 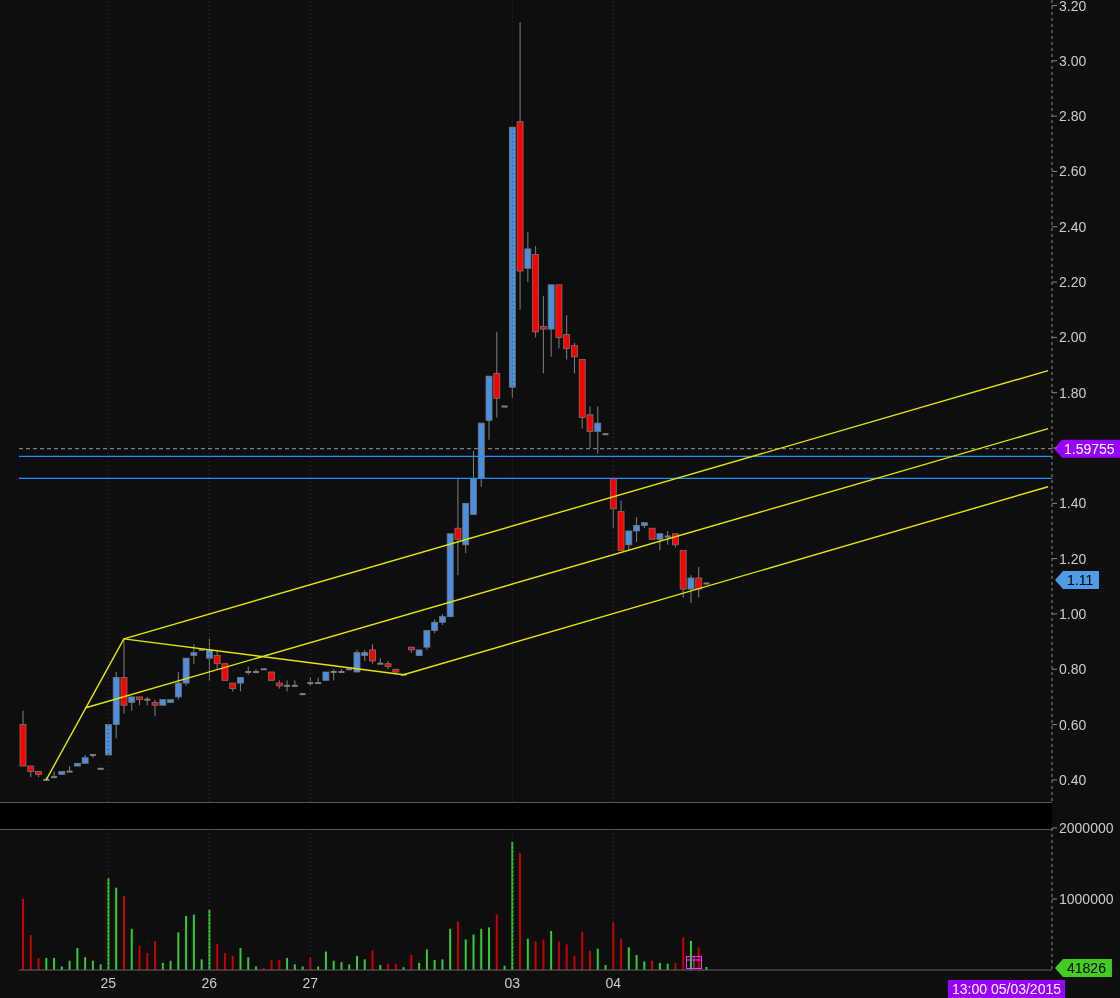 I want to click on text: 13:00 05/03/2015, so click(x=1006, y=989).